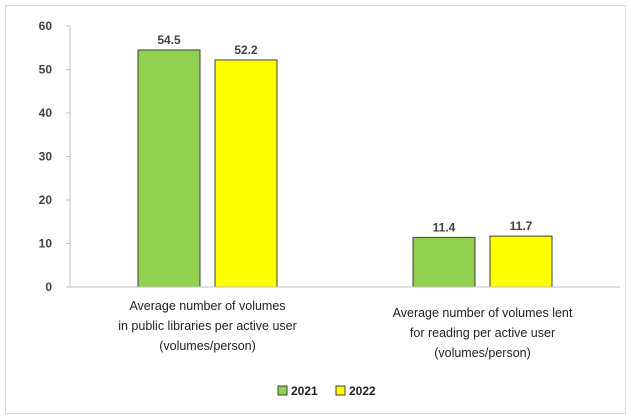 The width and height of the screenshot is (631, 419). Describe the element at coordinates (46, 26) in the screenshot. I see `y-tick-label: 60` at that location.